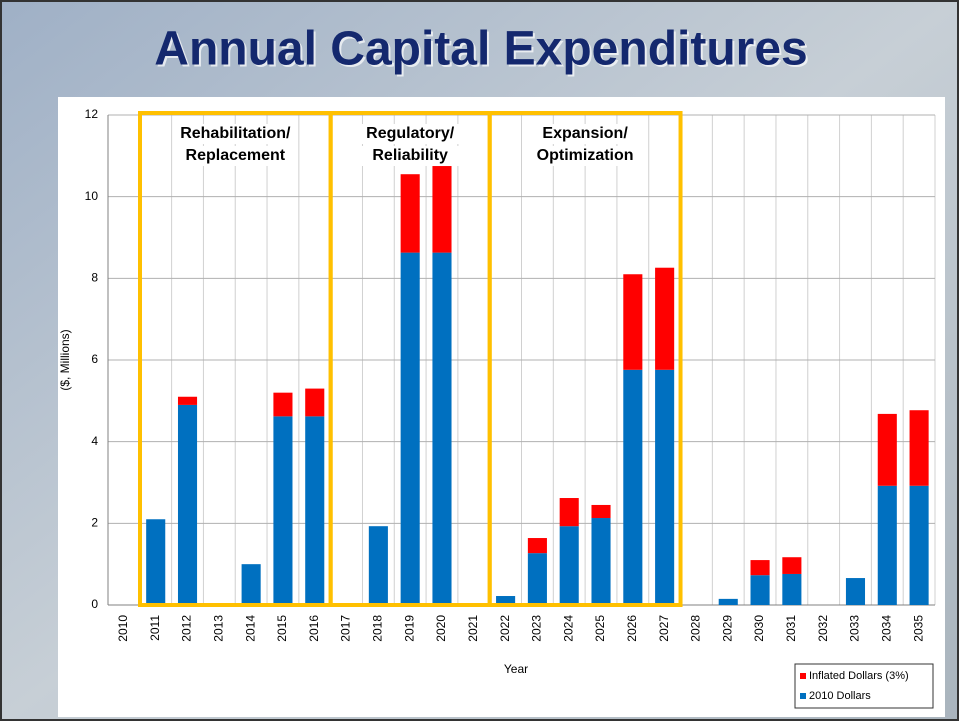 The image size is (959, 721). Describe the element at coordinates (886, 628) in the screenshot. I see `x-tick-label: 2034` at that location.